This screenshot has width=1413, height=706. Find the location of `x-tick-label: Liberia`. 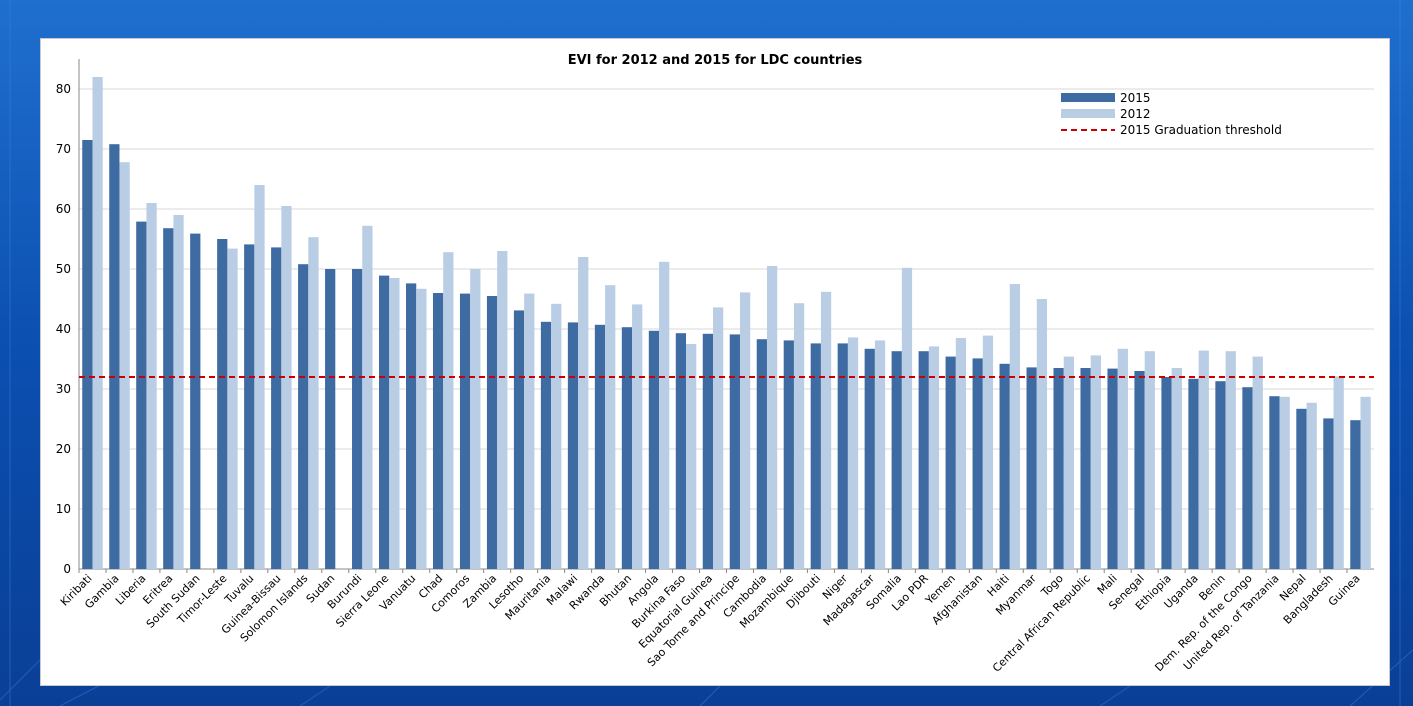

x-tick-label: Liberia is located at coordinates (131, 590).